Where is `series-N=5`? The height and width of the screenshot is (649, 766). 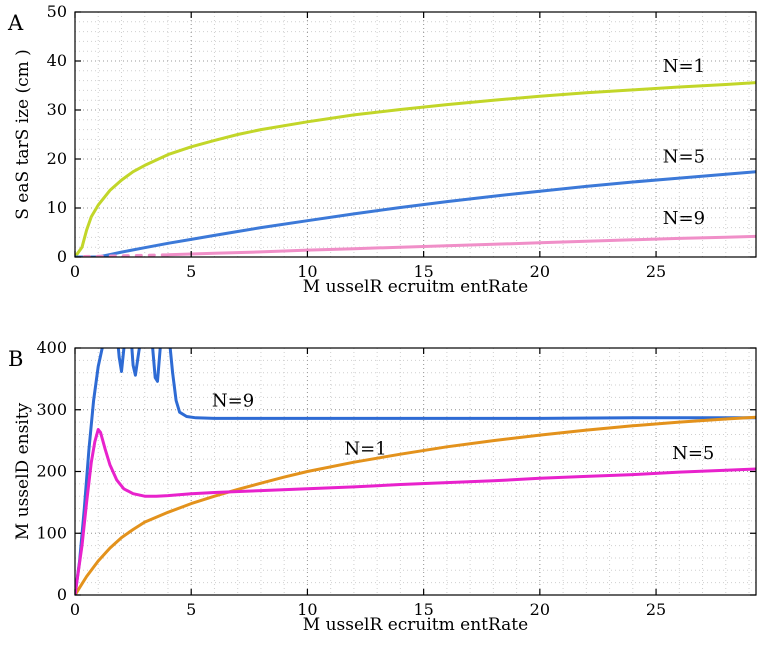
series-N=5 is located at coordinates (415, 213).